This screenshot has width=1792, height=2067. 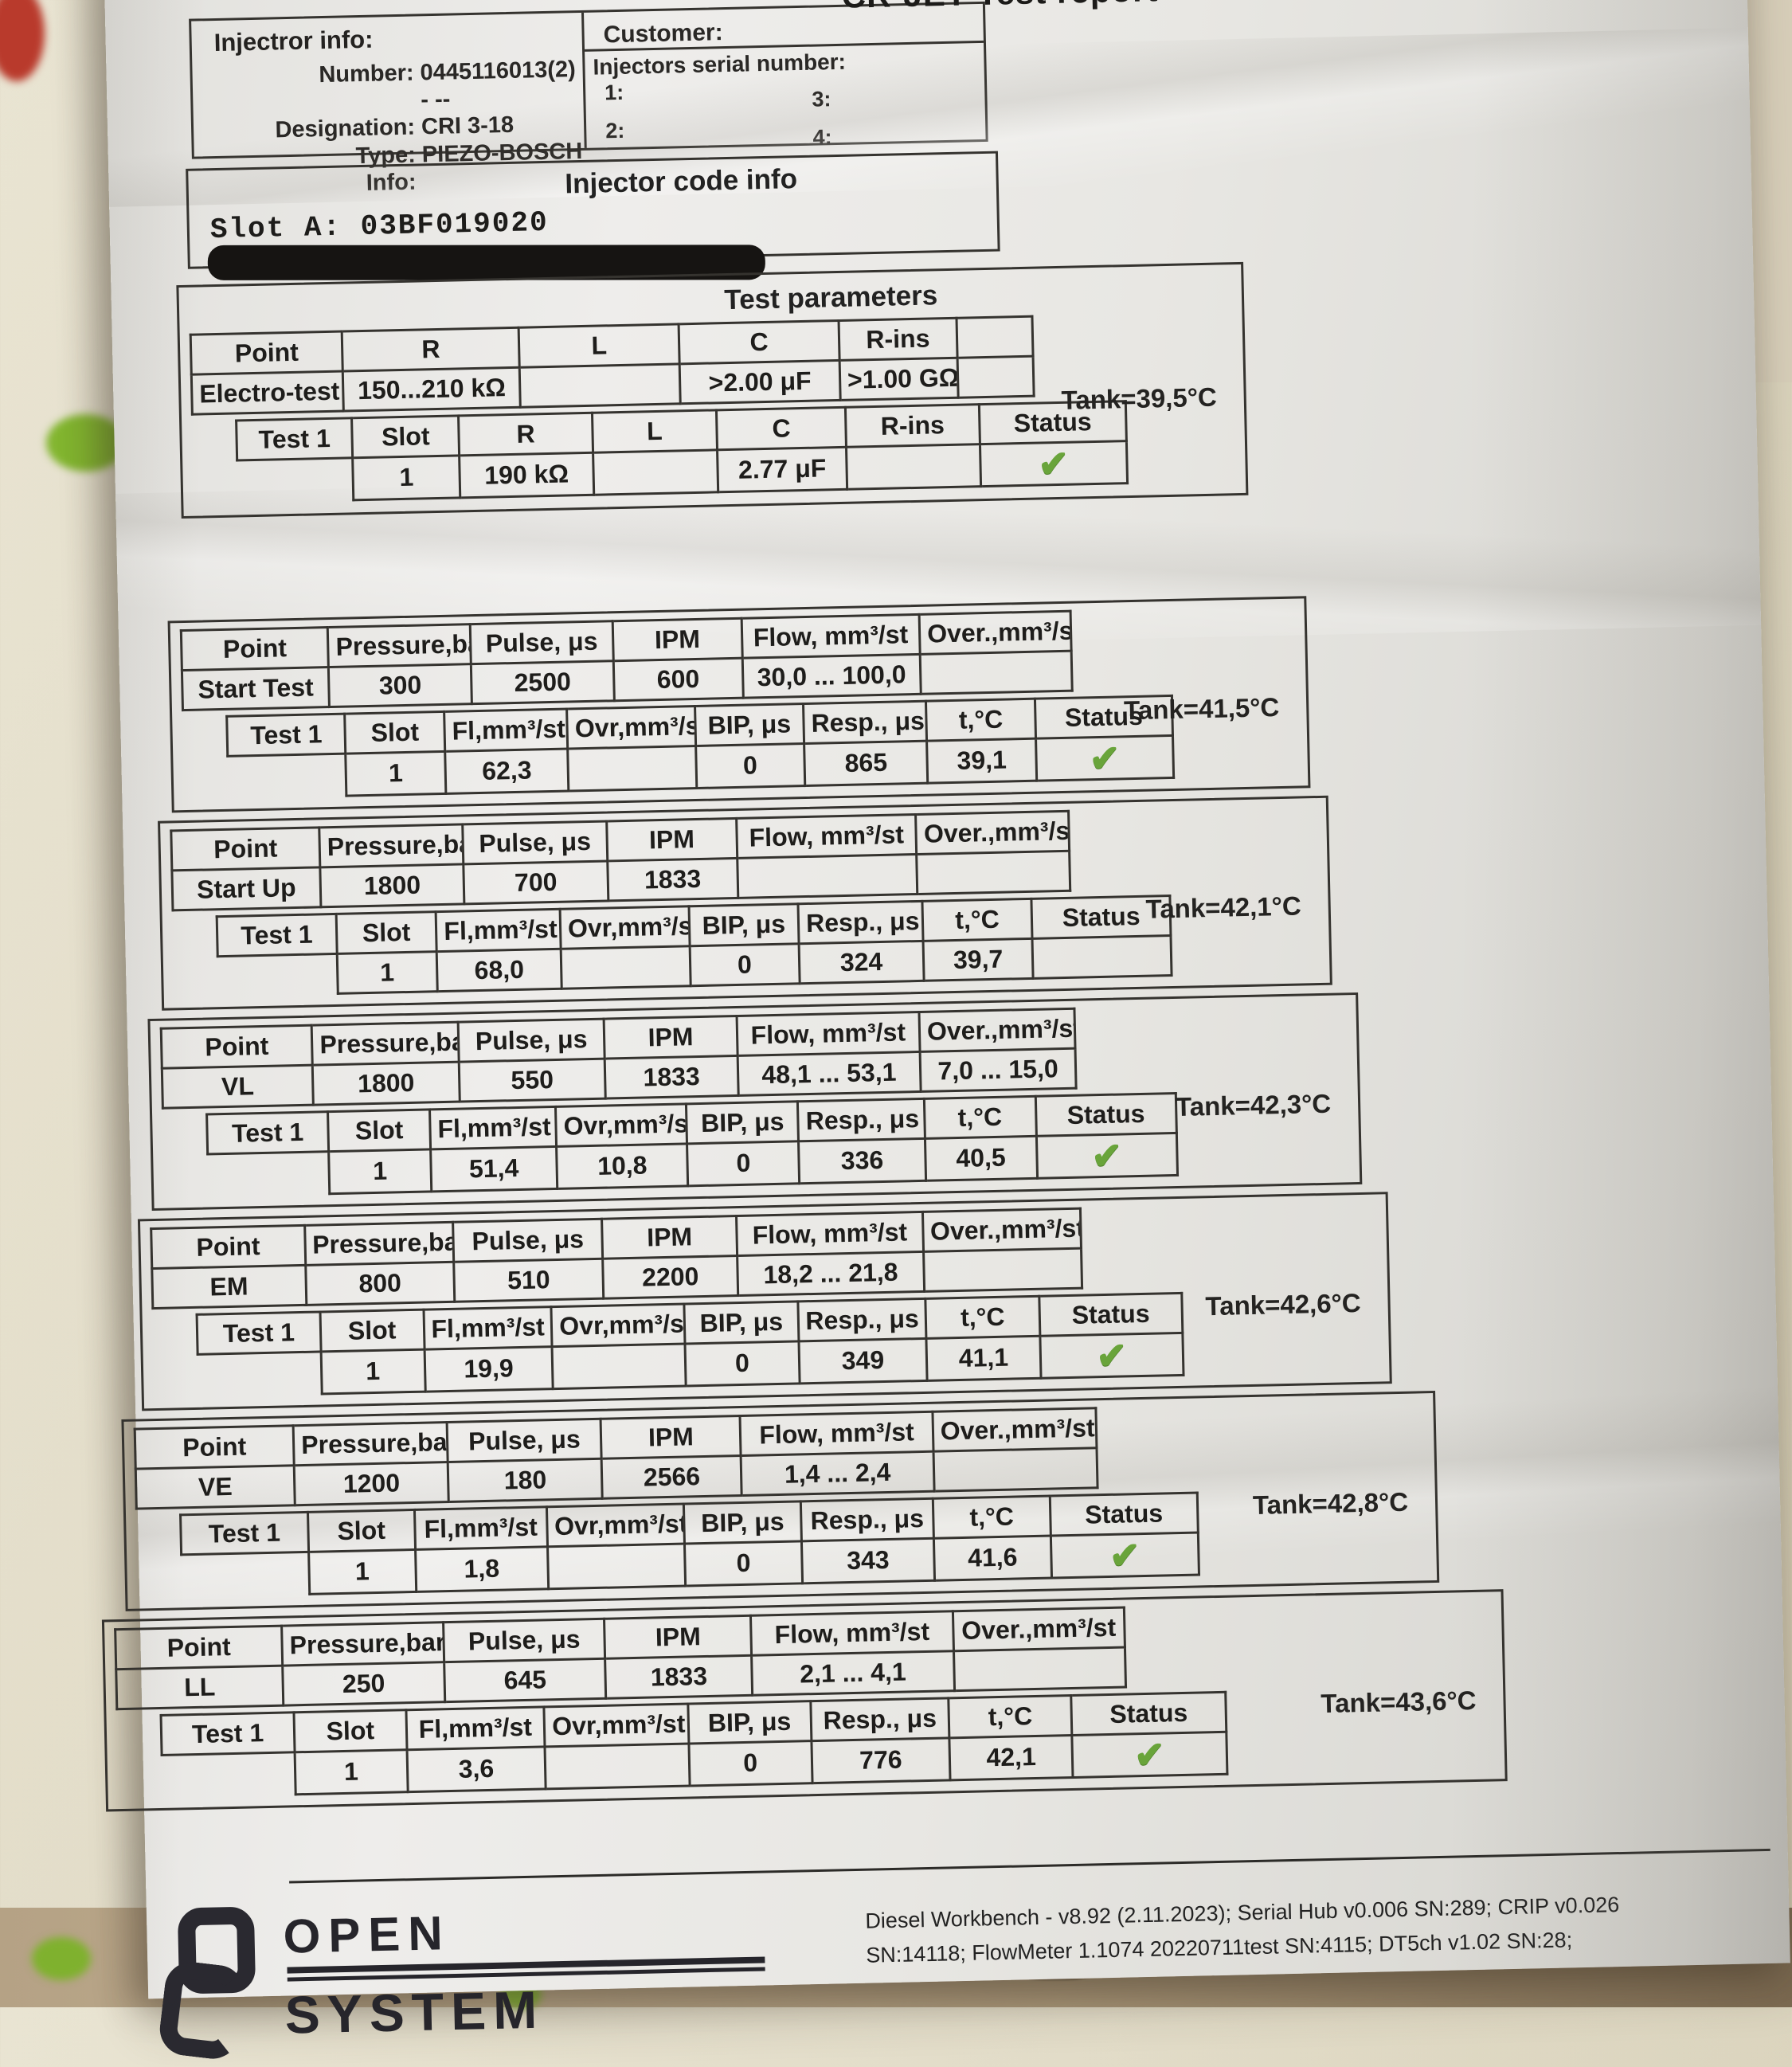 What do you see at coordinates (600, 385) in the screenshot?
I see `l-limit-cell` at bounding box center [600, 385].